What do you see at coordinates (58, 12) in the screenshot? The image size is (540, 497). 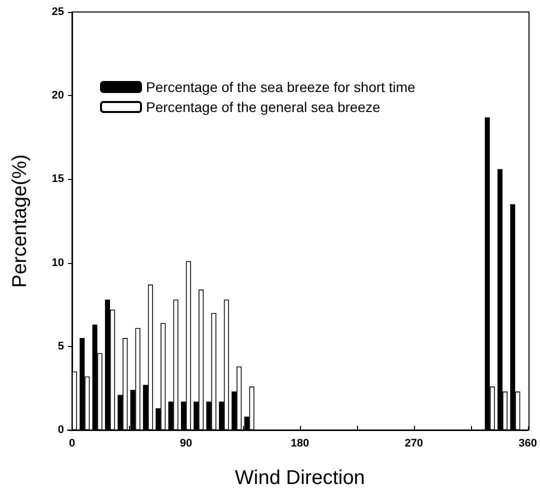 I see `y-tick-label: 25` at bounding box center [58, 12].